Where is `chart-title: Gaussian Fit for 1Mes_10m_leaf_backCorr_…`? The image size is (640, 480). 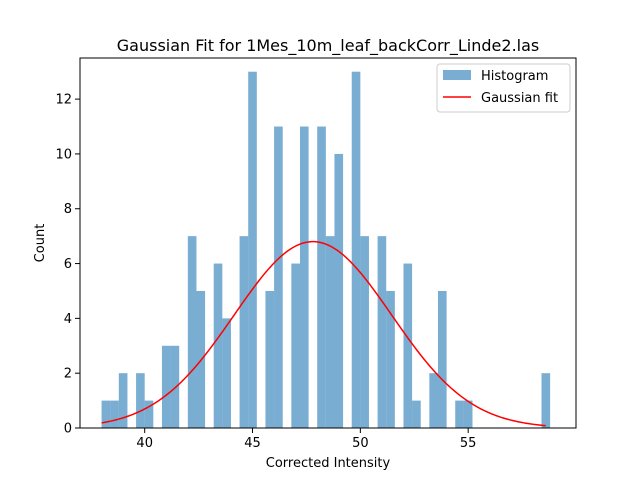
chart-title: Gaussian Fit for 1Mes_10m_leaf_backCorr_… is located at coordinates (328, 46).